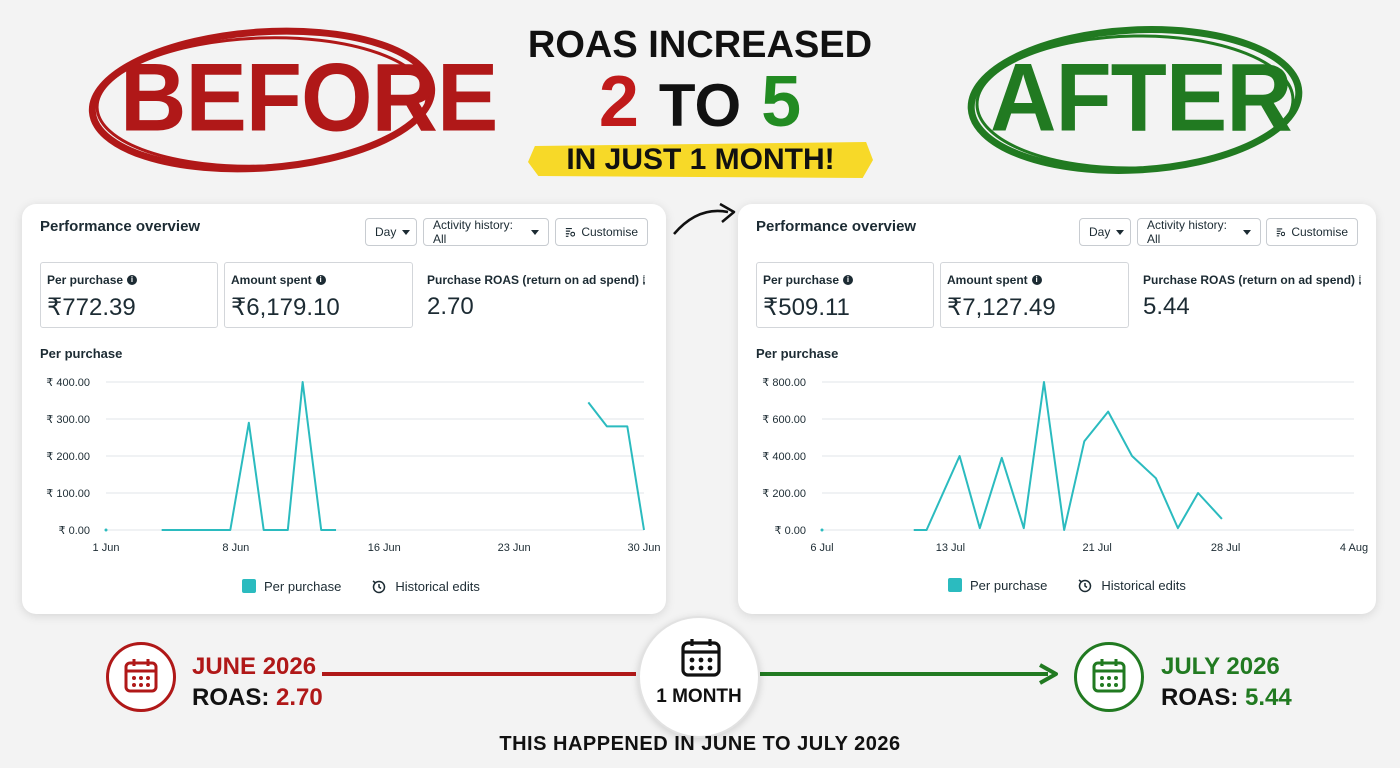 The width and height of the screenshot is (1400, 768). What do you see at coordinates (700, 105) in the screenshot?
I see `headline-to-word: TO` at bounding box center [700, 105].